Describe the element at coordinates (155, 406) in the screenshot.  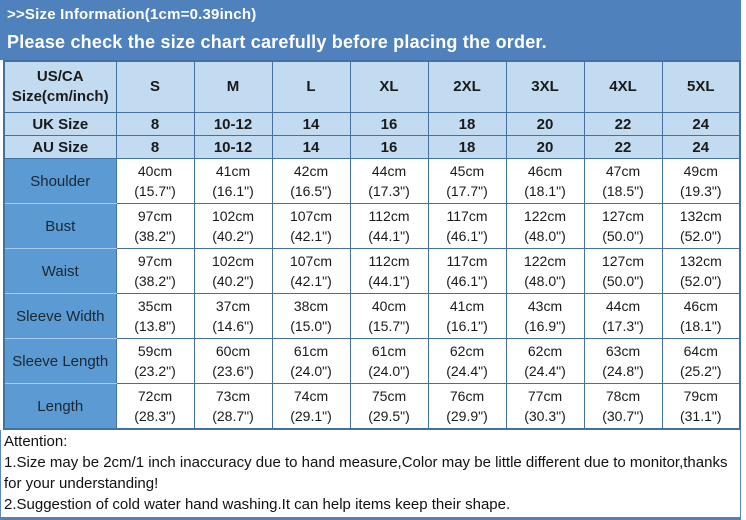
I see `measurement-cell: 72cm (28.3")` at that location.